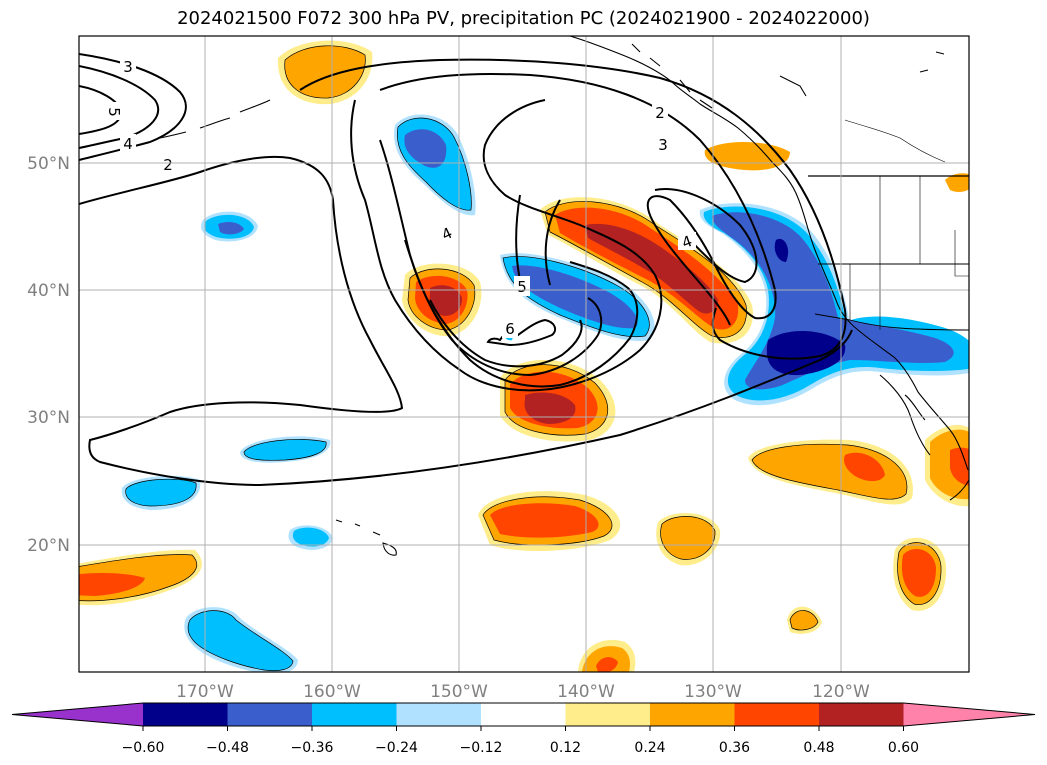 This screenshot has width=1047, height=765. I want to click on colorbar-max-arrow, so click(969, 714).